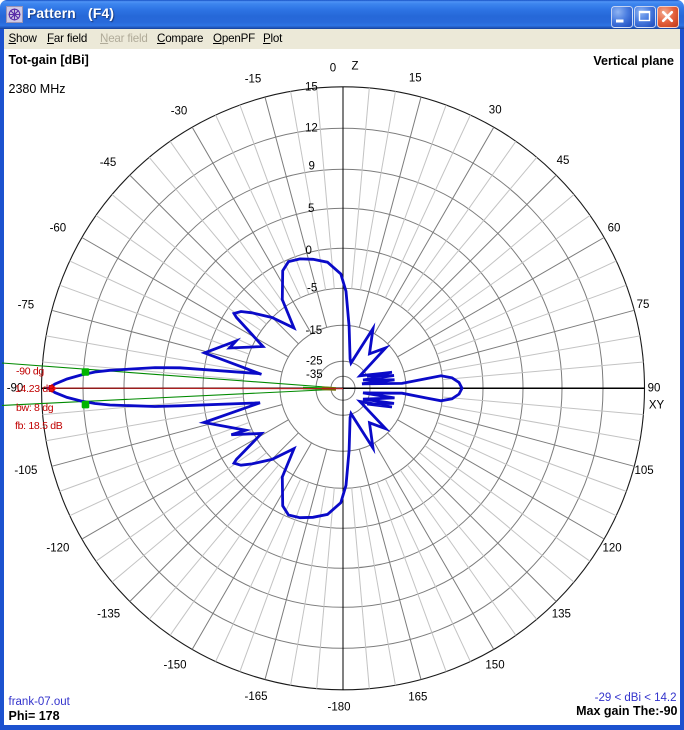 The height and width of the screenshot is (730, 684). Describe the element at coordinates (108, 163) in the screenshot. I see `svg-text: -45` at that location.